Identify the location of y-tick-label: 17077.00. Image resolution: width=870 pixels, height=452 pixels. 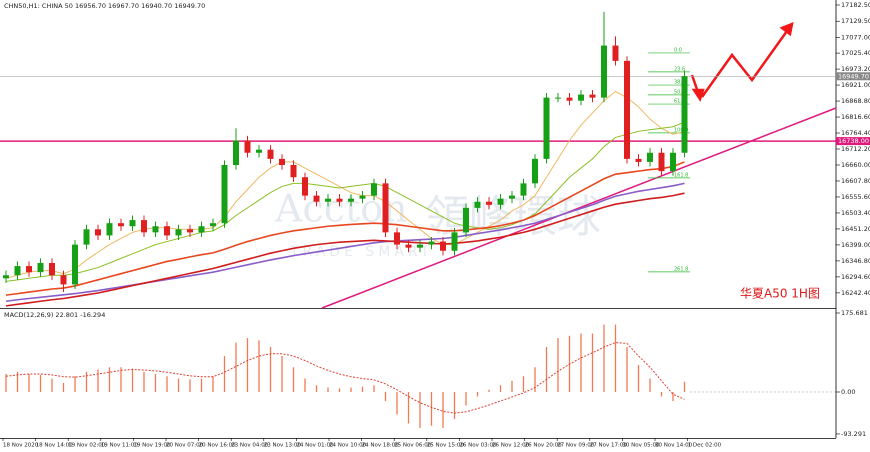
(855, 37).